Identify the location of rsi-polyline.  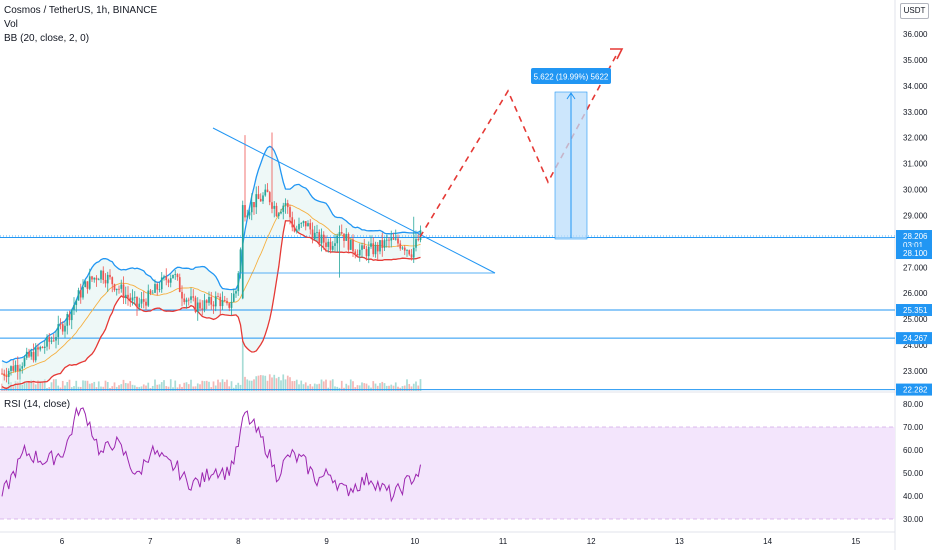
(211, 454).